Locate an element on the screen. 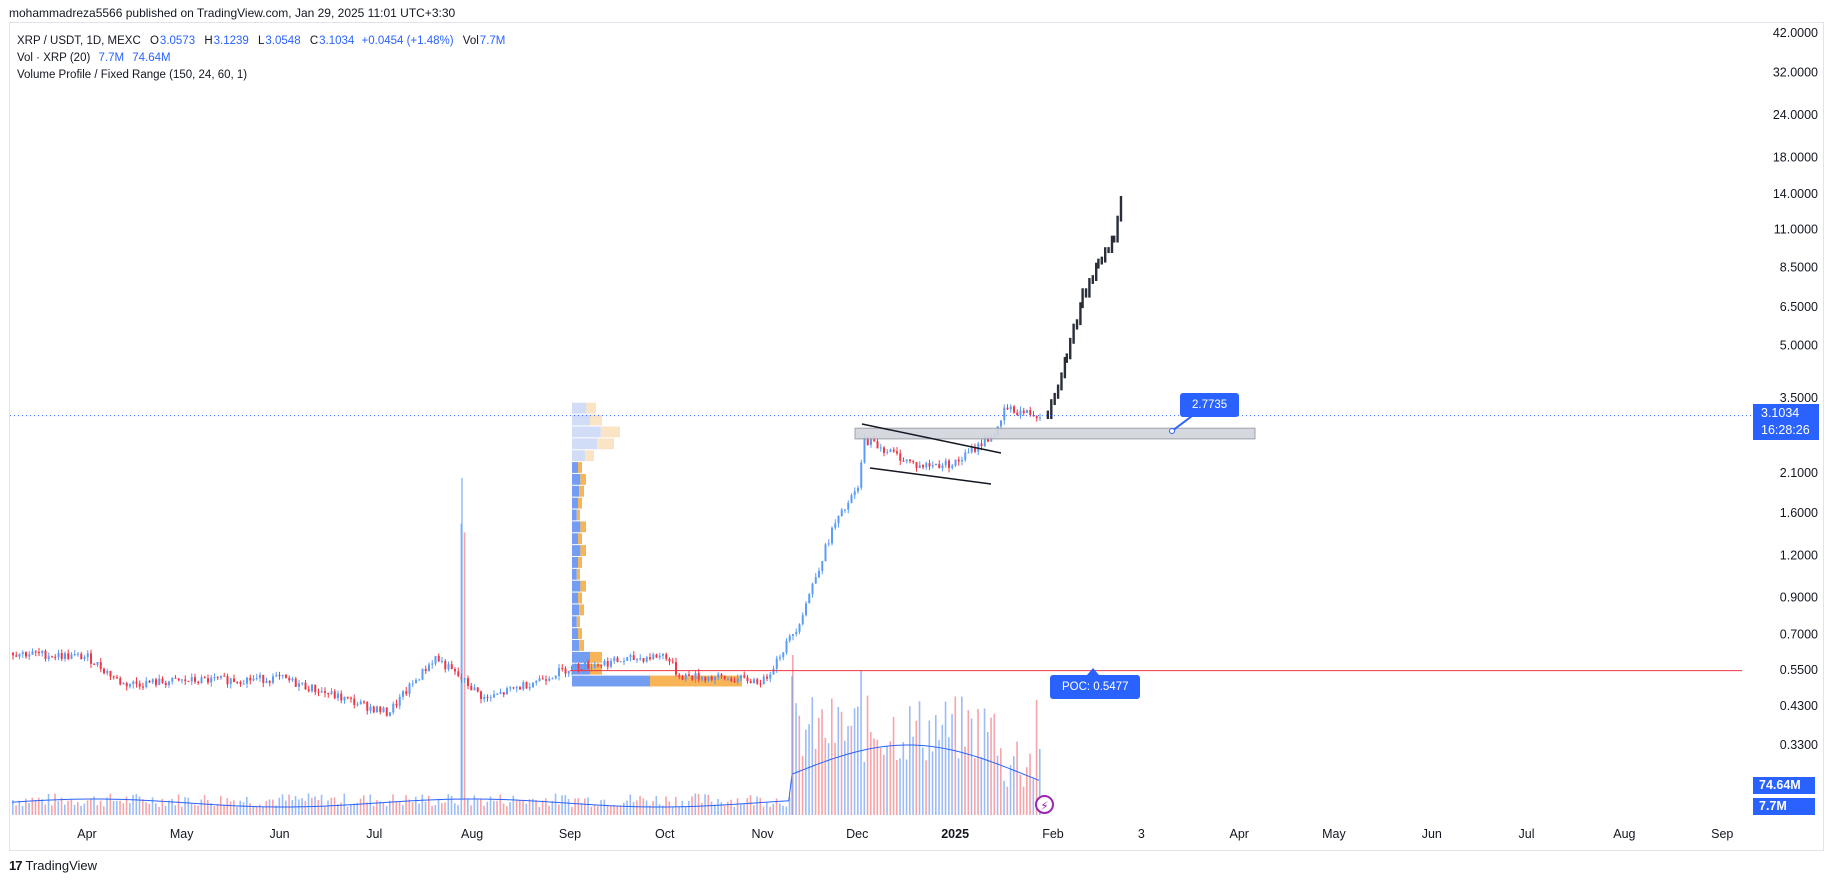 The height and width of the screenshot is (883, 1835). volume-profile-row-up is located at coordinates (576, 479).